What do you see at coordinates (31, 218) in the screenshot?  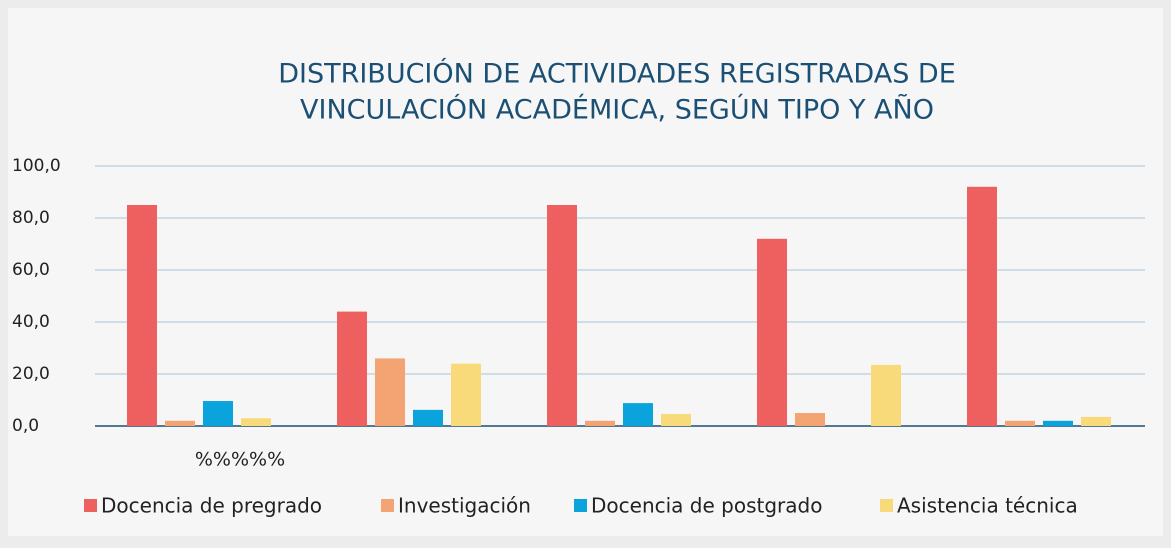 I see `y-tick-label: 80,0` at bounding box center [31, 218].